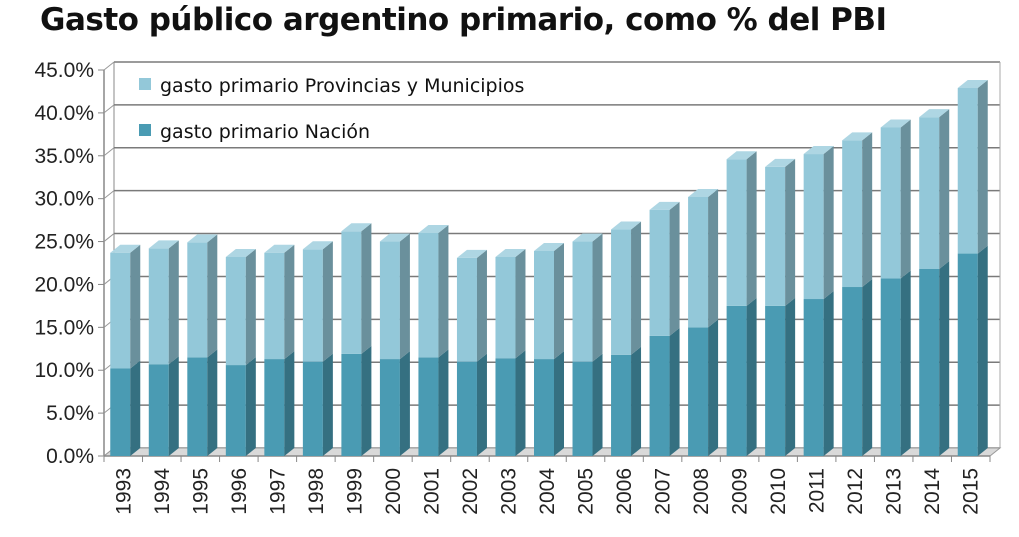 This screenshot has height=537, width=1019. What do you see at coordinates (587, 297) in the screenshot?
I see `bar-provincias-2005` at bounding box center [587, 297].